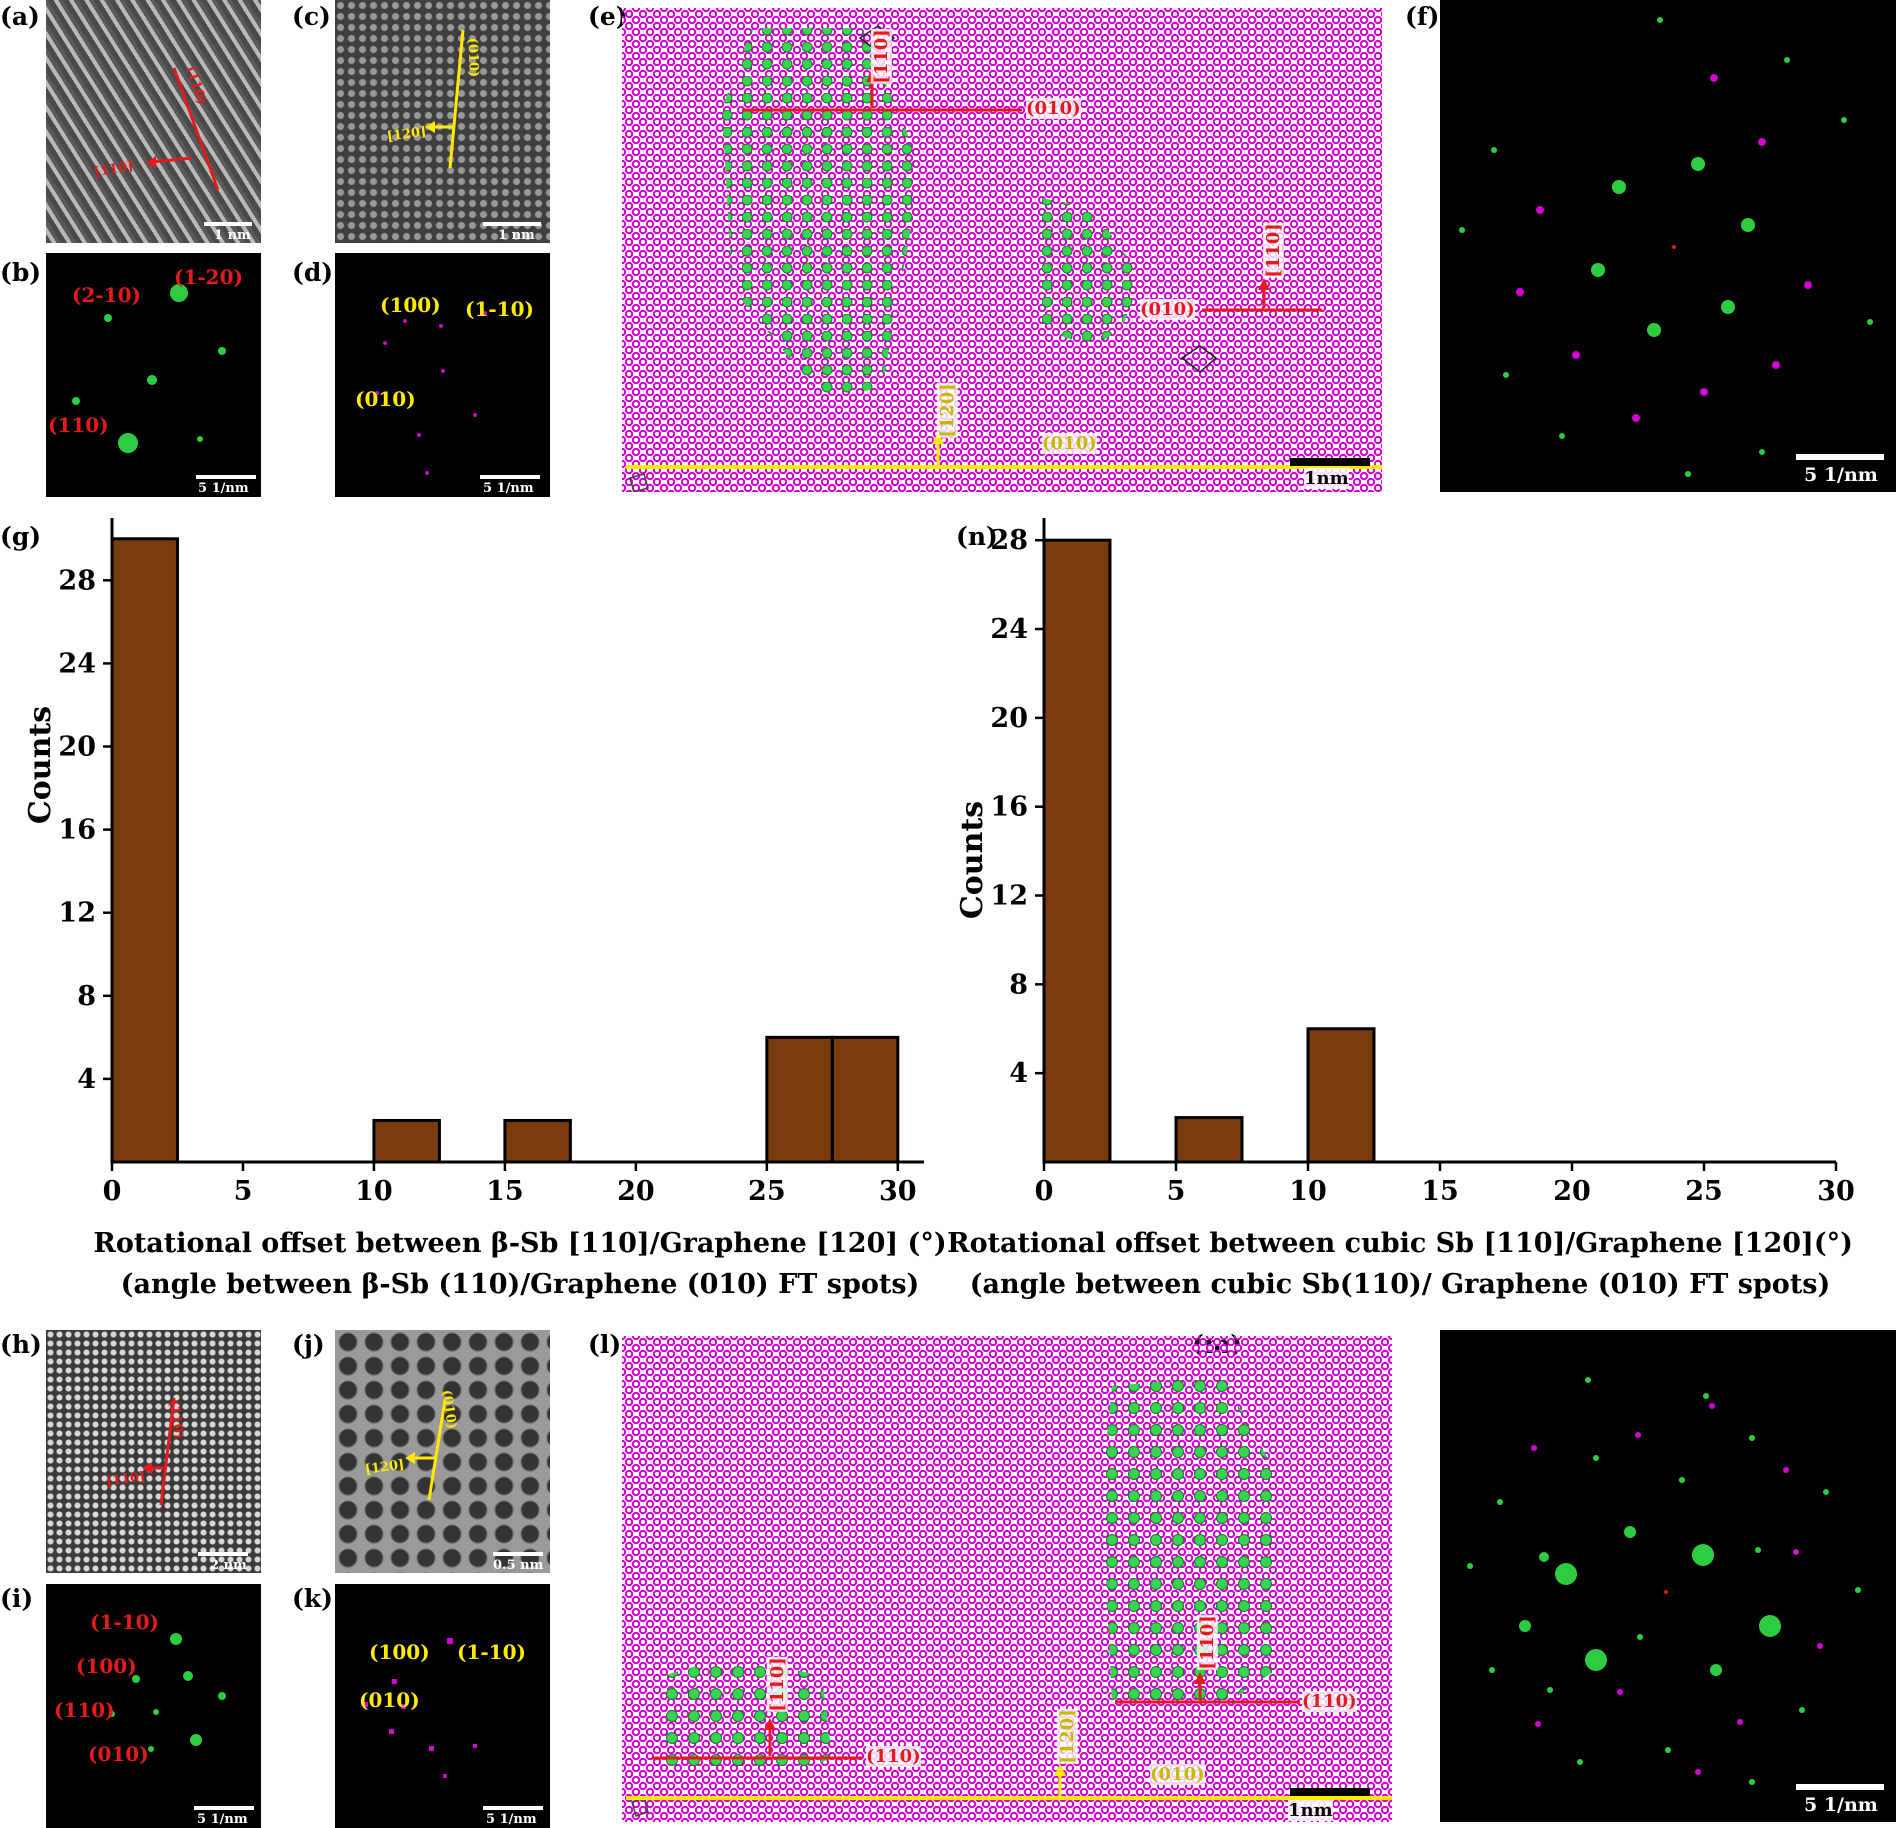  I want to click on tem-image-h: (110) [110] 2 nm, so click(153, 1451).